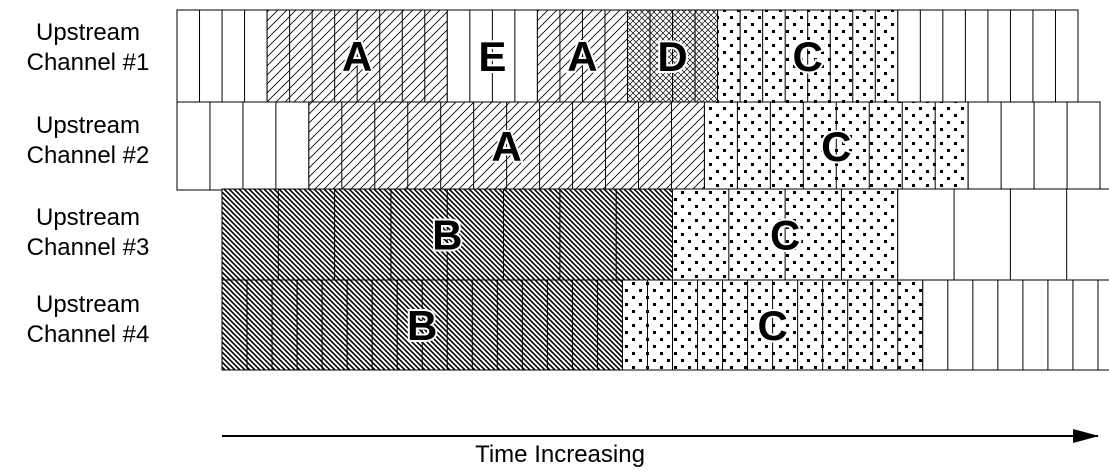 This screenshot has width=1109, height=472. Describe the element at coordinates (1015, 325) in the screenshot. I see `channel-4-segment-3-idle` at that location.